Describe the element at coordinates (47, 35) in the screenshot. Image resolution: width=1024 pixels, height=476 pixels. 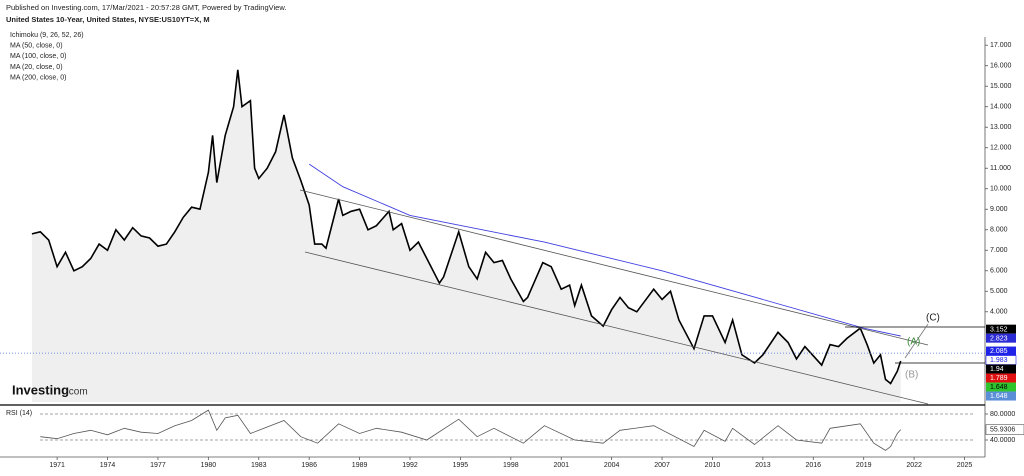
I see `legend-entry: Ichimoku (9, 26, 52, 26)` at that location.